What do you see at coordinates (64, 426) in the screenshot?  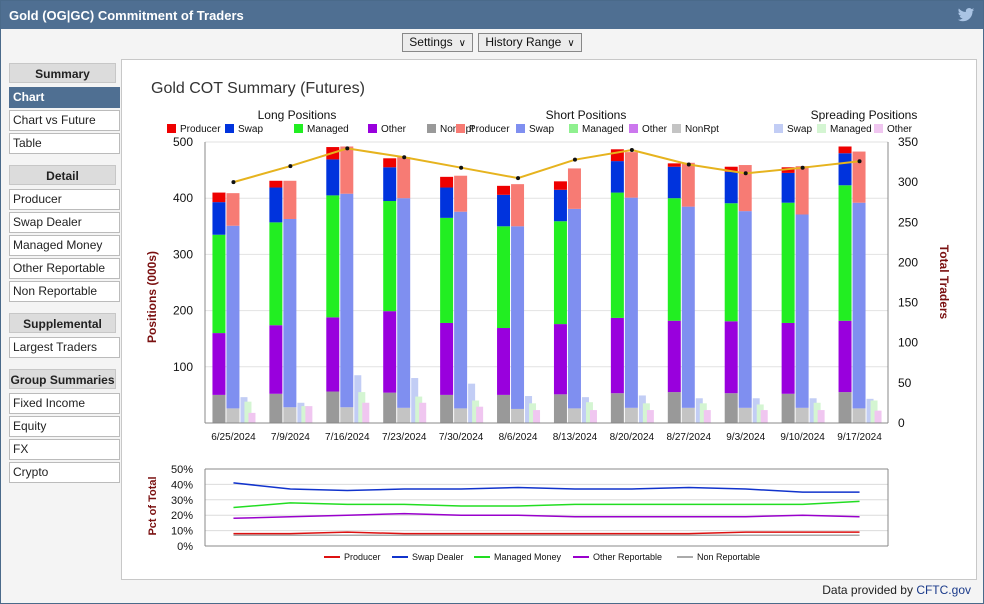 I see `sidebar-item-equity: Equity` at bounding box center [64, 426].